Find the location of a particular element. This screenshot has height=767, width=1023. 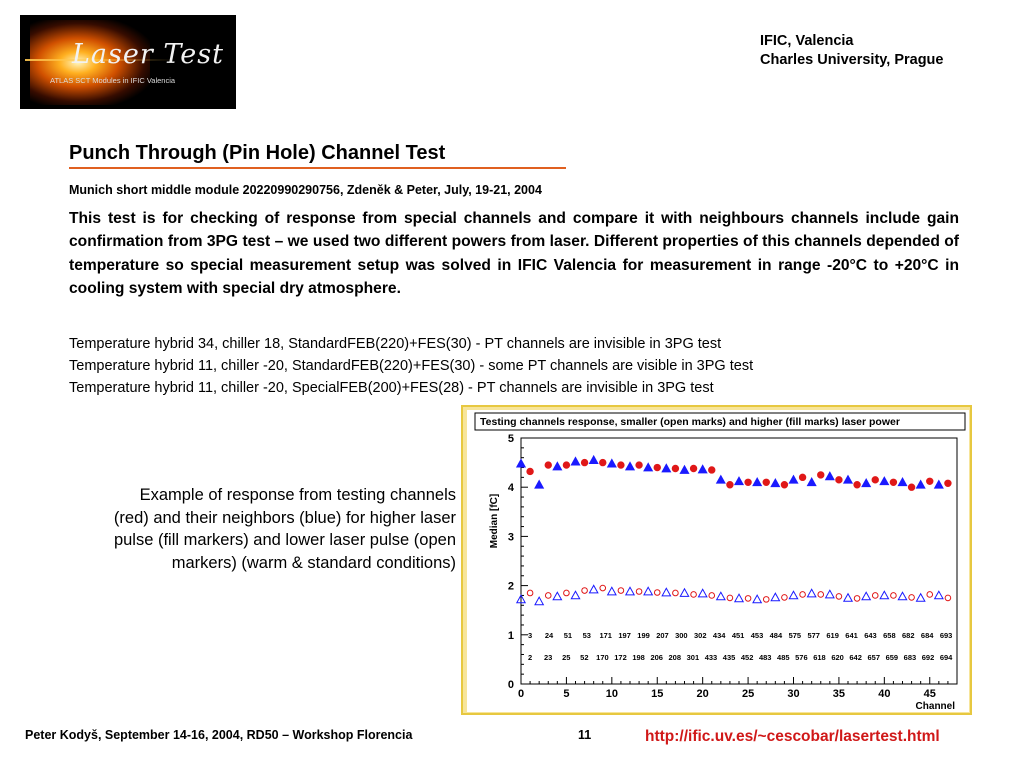

laser-glow-graphic is located at coordinates (90, 62).